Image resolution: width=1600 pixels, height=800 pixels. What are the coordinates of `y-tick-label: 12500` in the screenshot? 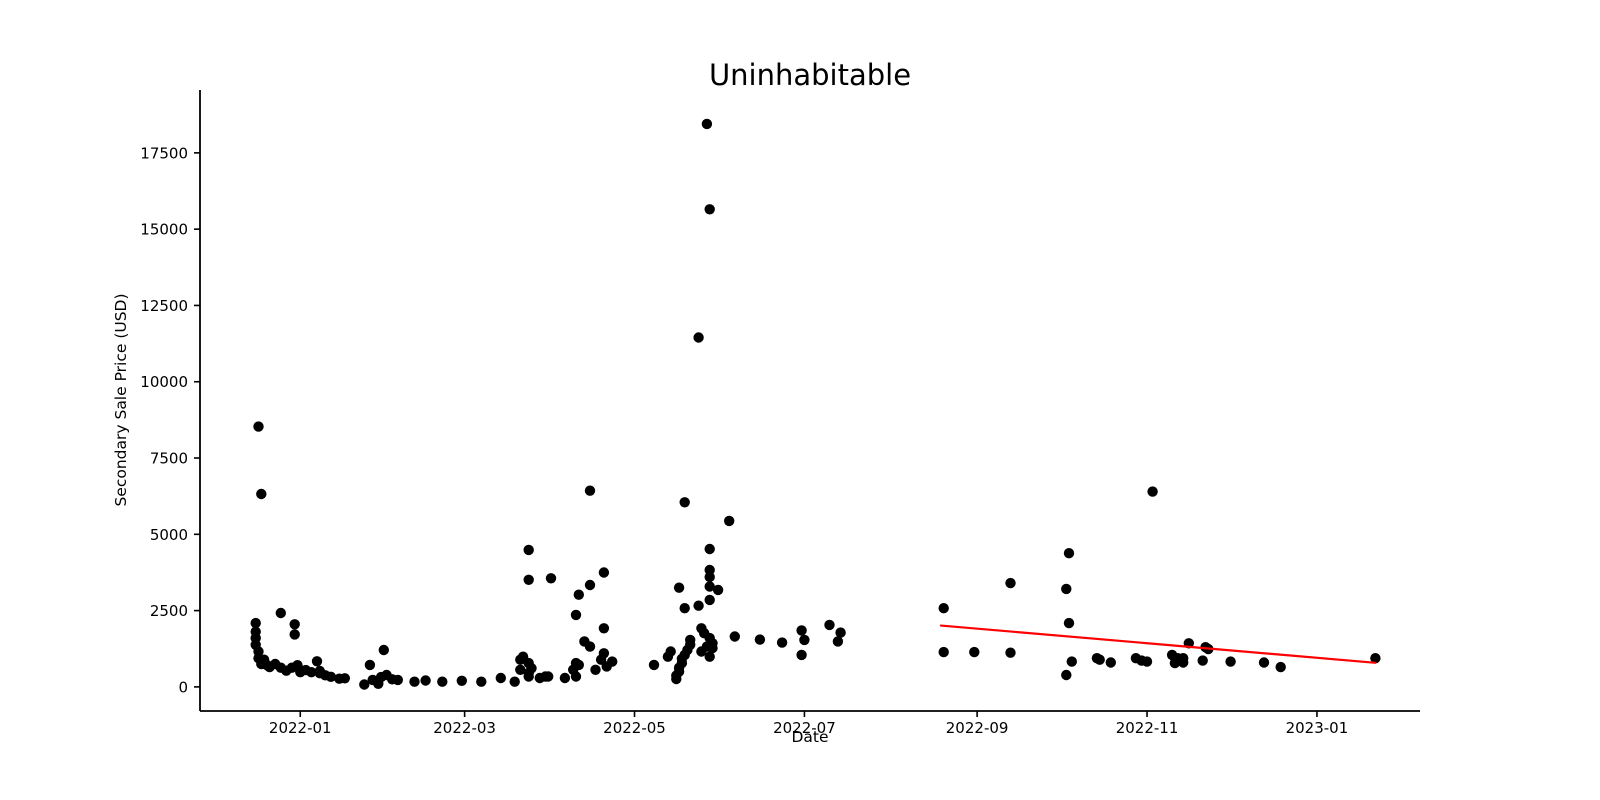 It's located at (164, 306).